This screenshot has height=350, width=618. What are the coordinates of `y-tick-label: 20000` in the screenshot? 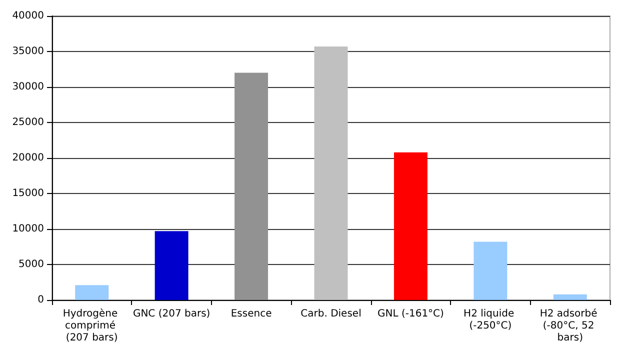 It's located at (28, 158).